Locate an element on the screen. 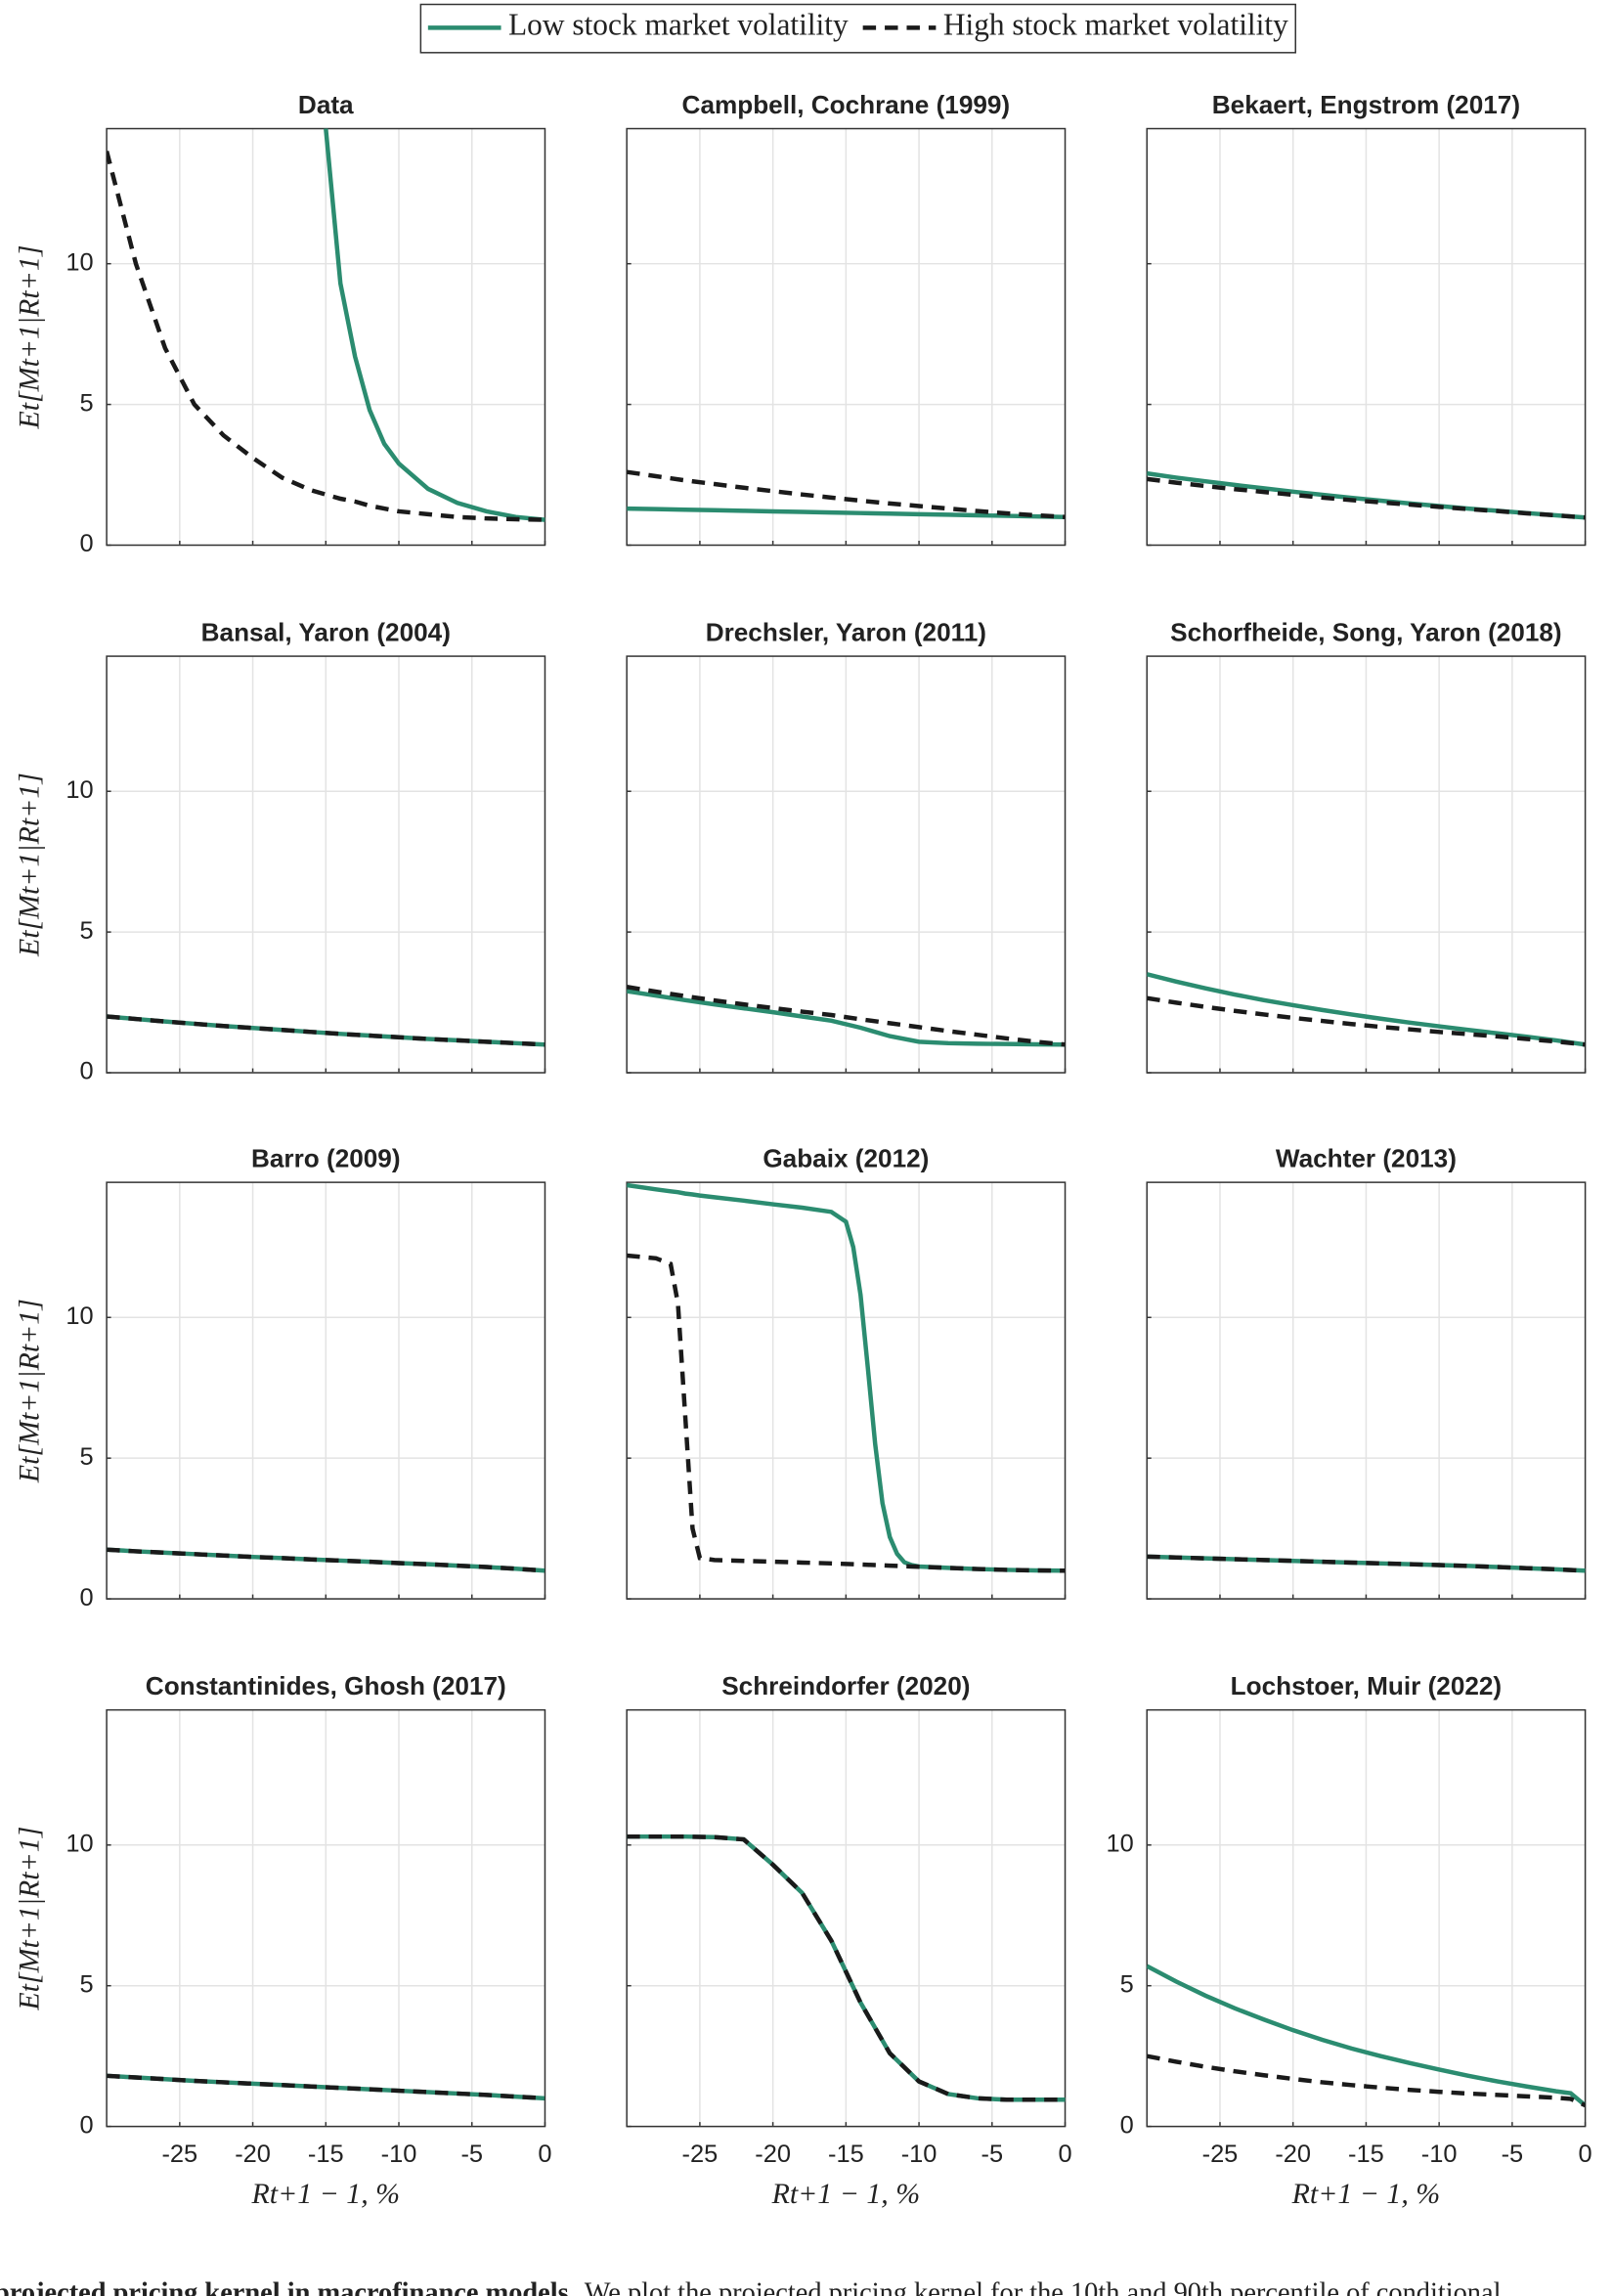  subplot-title: Drechsler, Yaron (2011) is located at coordinates (846, 632).